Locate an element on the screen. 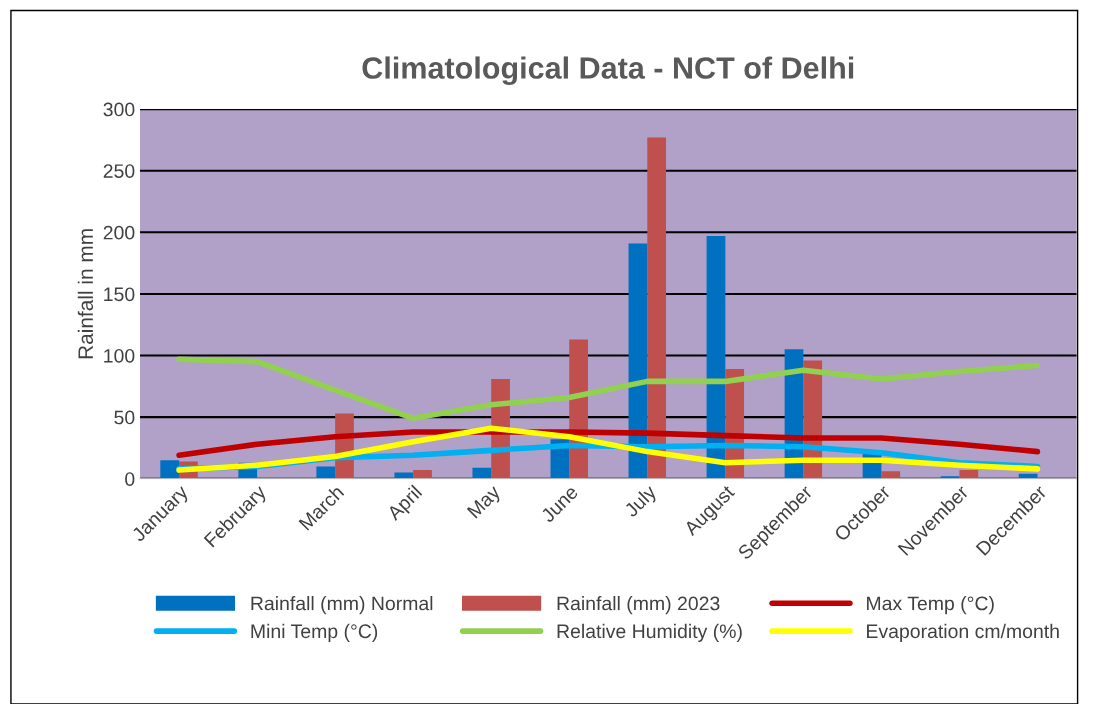  legend-label: Rainfall (mm) 2023 is located at coordinates (638, 605).